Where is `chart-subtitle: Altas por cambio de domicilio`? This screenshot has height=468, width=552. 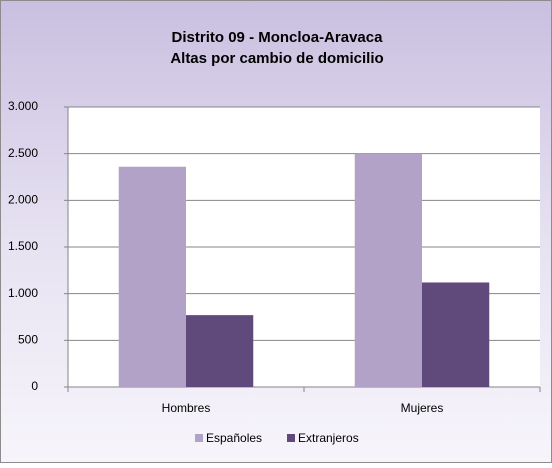
chart-subtitle: Altas por cambio de domicilio is located at coordinates (276, 58).